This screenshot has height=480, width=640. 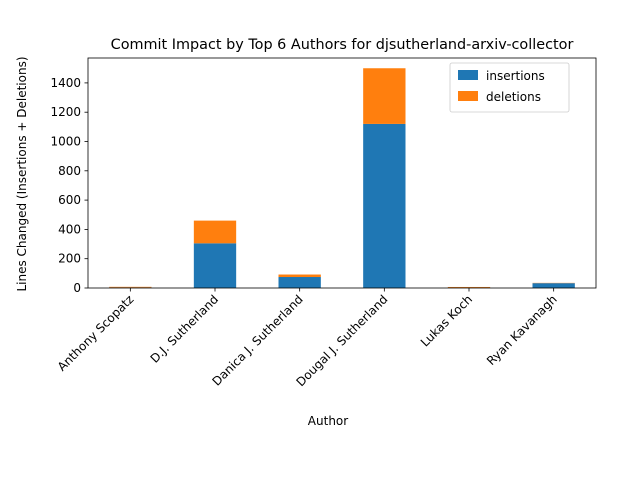 What do you see at coordinates (69, 259) in the screenshot?
I see `y-tick-label: 200` at bounding box center [69, 259].